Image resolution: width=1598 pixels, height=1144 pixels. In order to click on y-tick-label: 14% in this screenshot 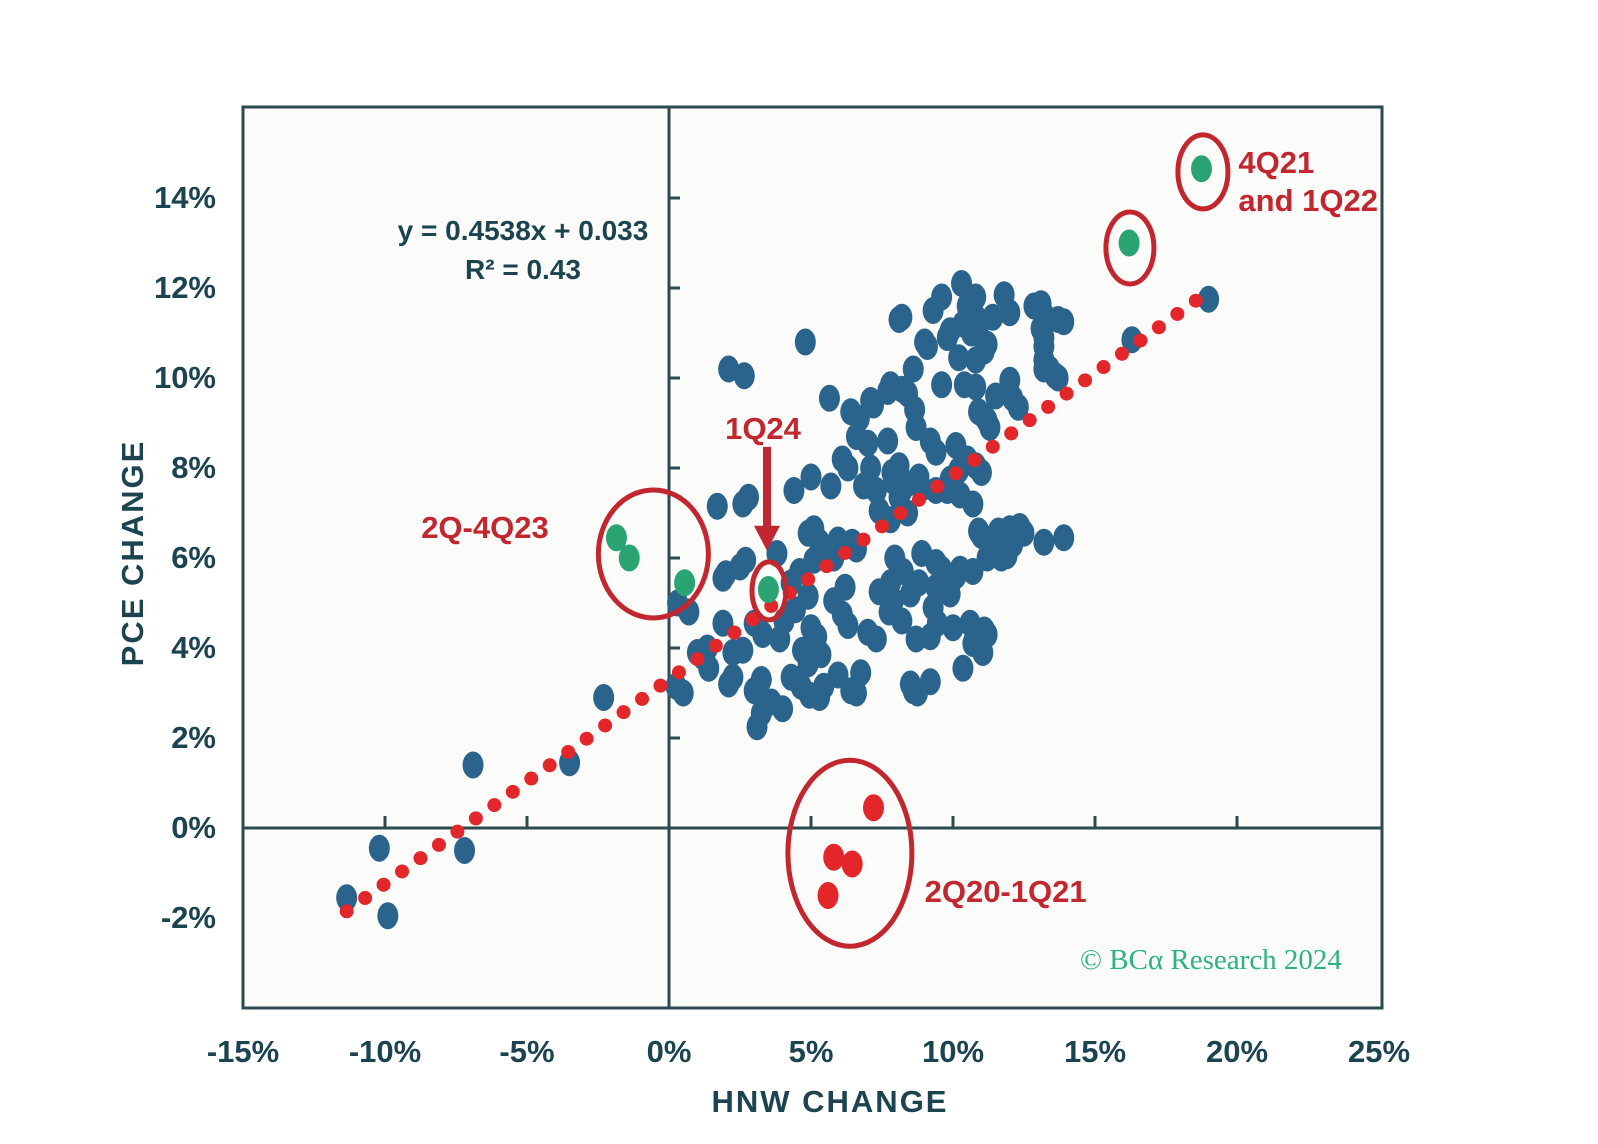, I will do `click(184, 197)`.